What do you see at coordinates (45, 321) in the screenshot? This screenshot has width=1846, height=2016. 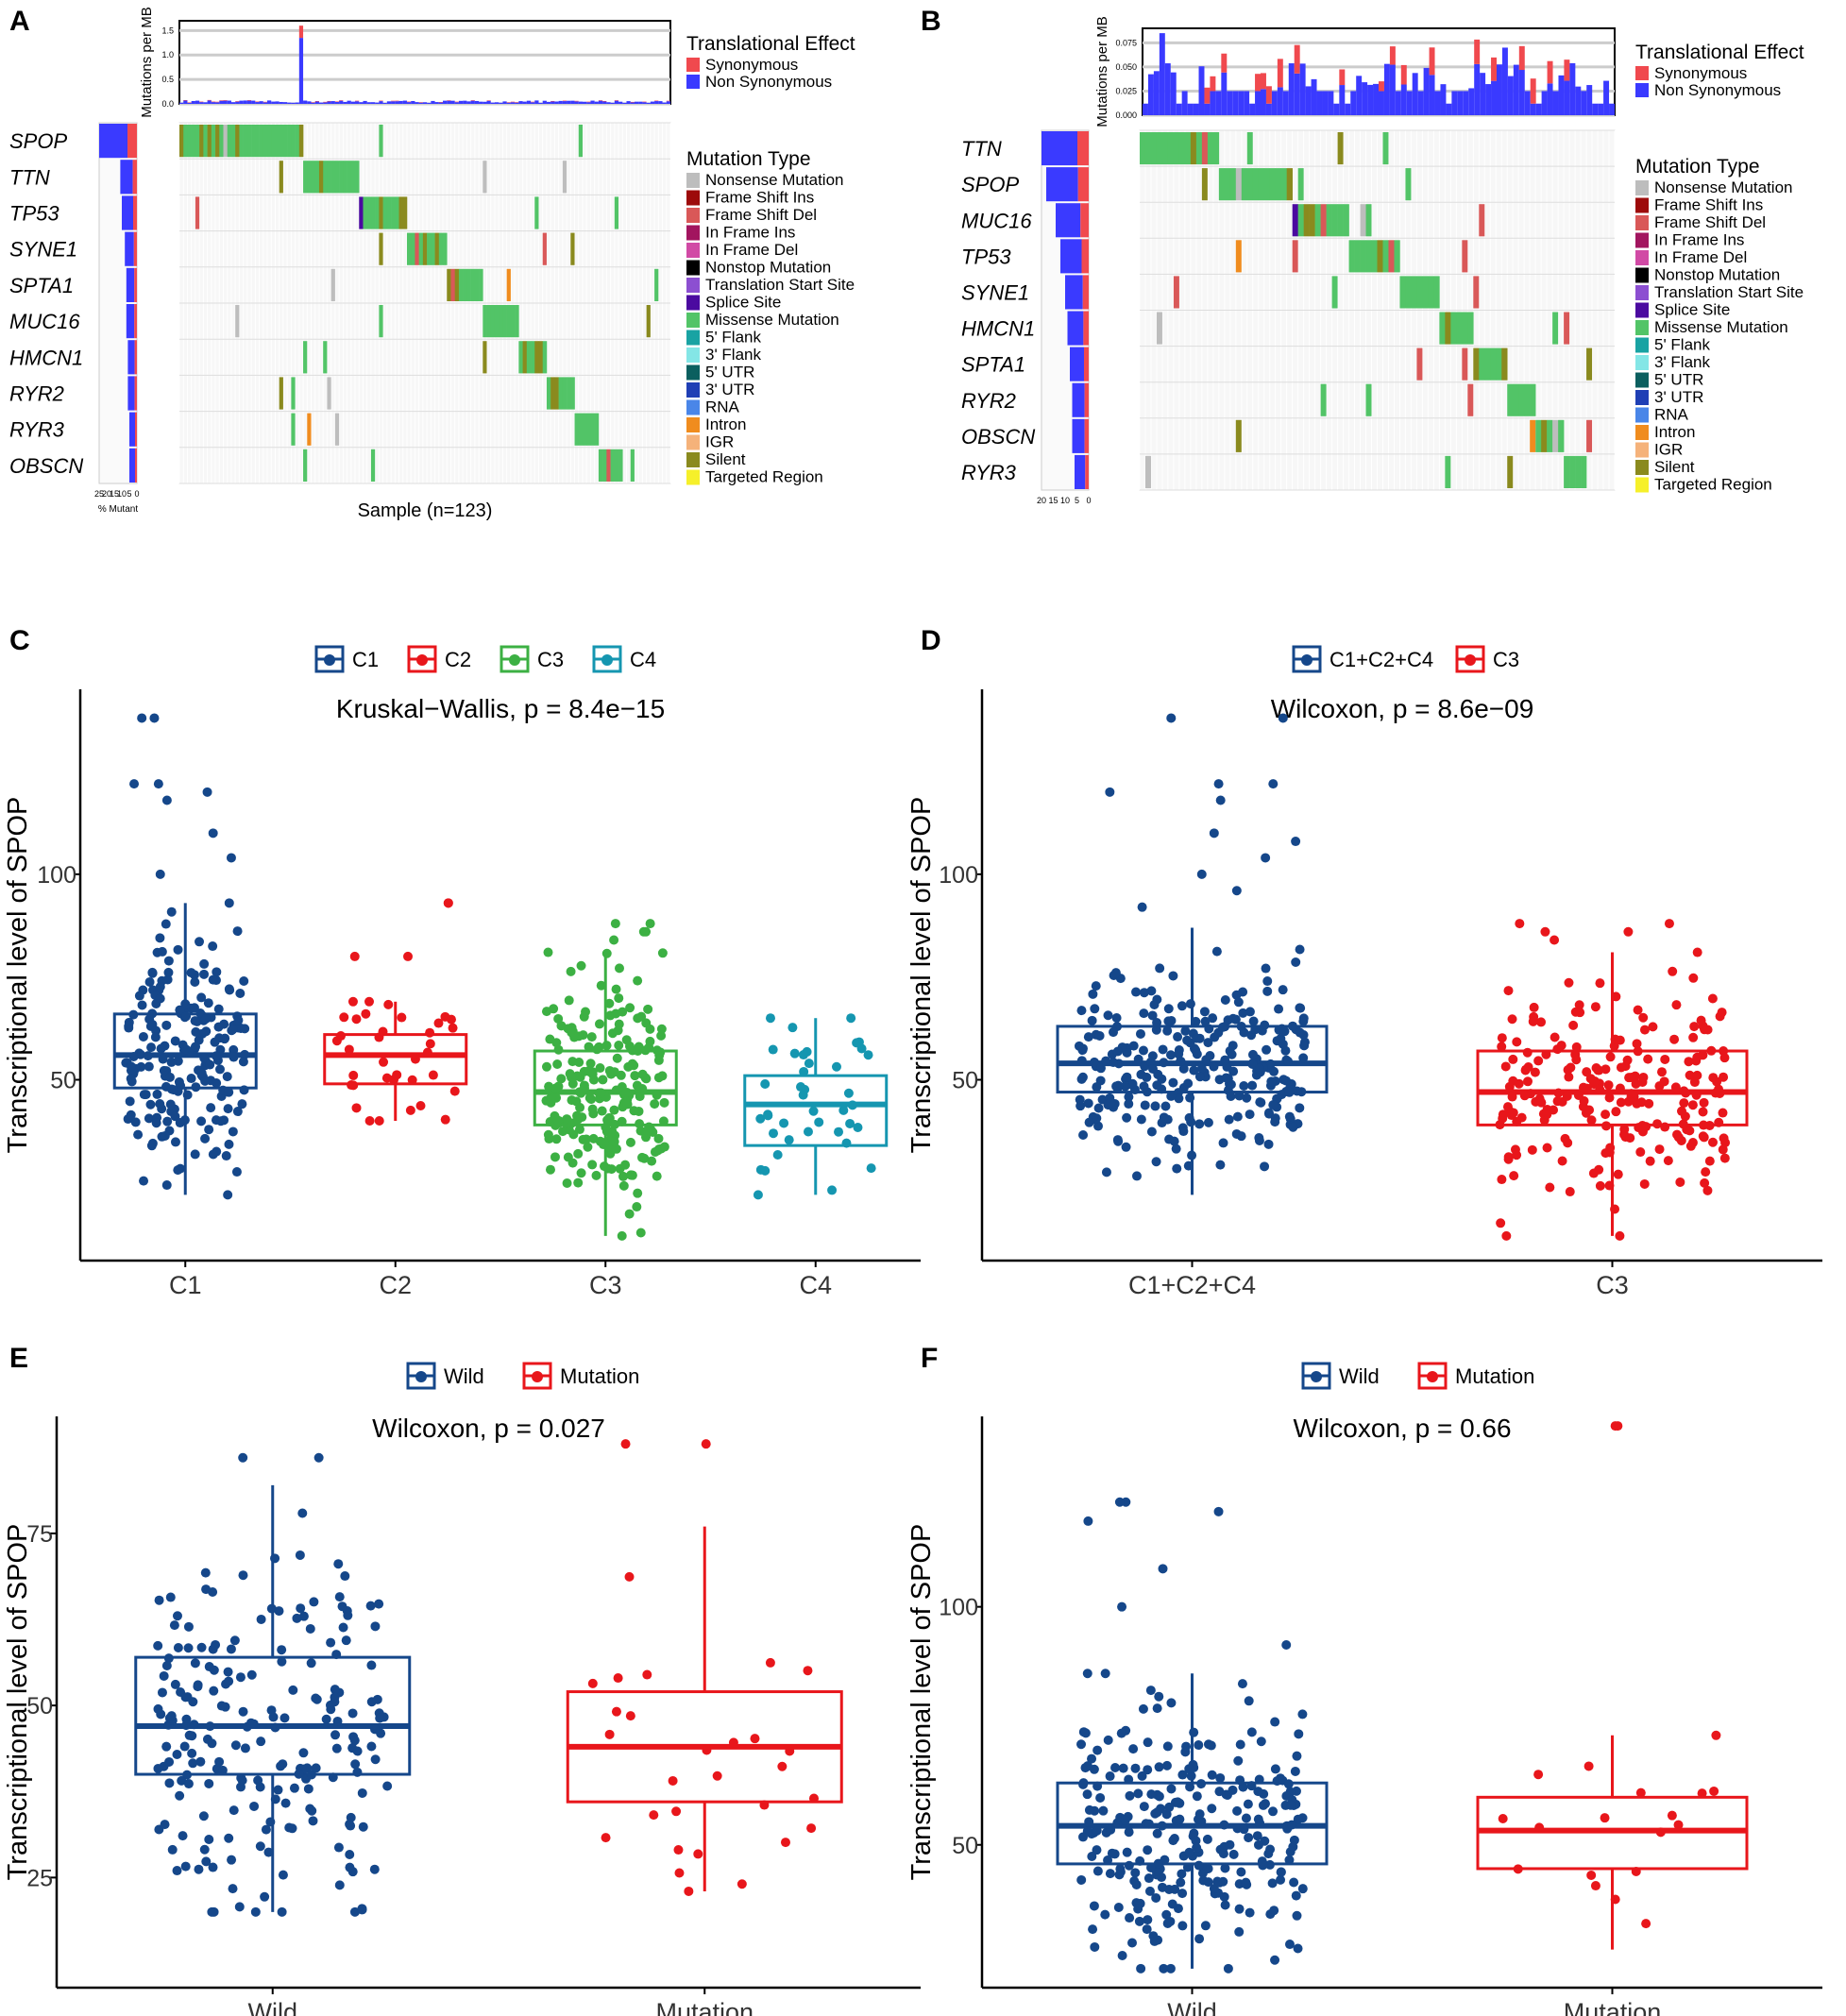 I see `gene-label: MUC16` at bounding box center [45, 321].